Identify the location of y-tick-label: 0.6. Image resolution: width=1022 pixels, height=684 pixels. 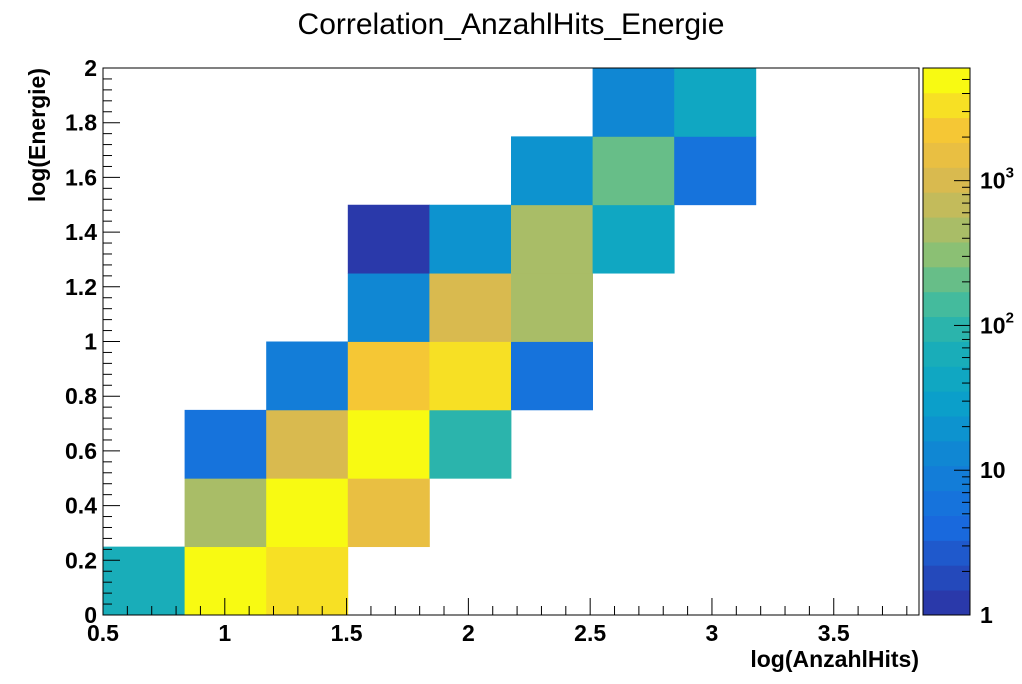
(81, 451).